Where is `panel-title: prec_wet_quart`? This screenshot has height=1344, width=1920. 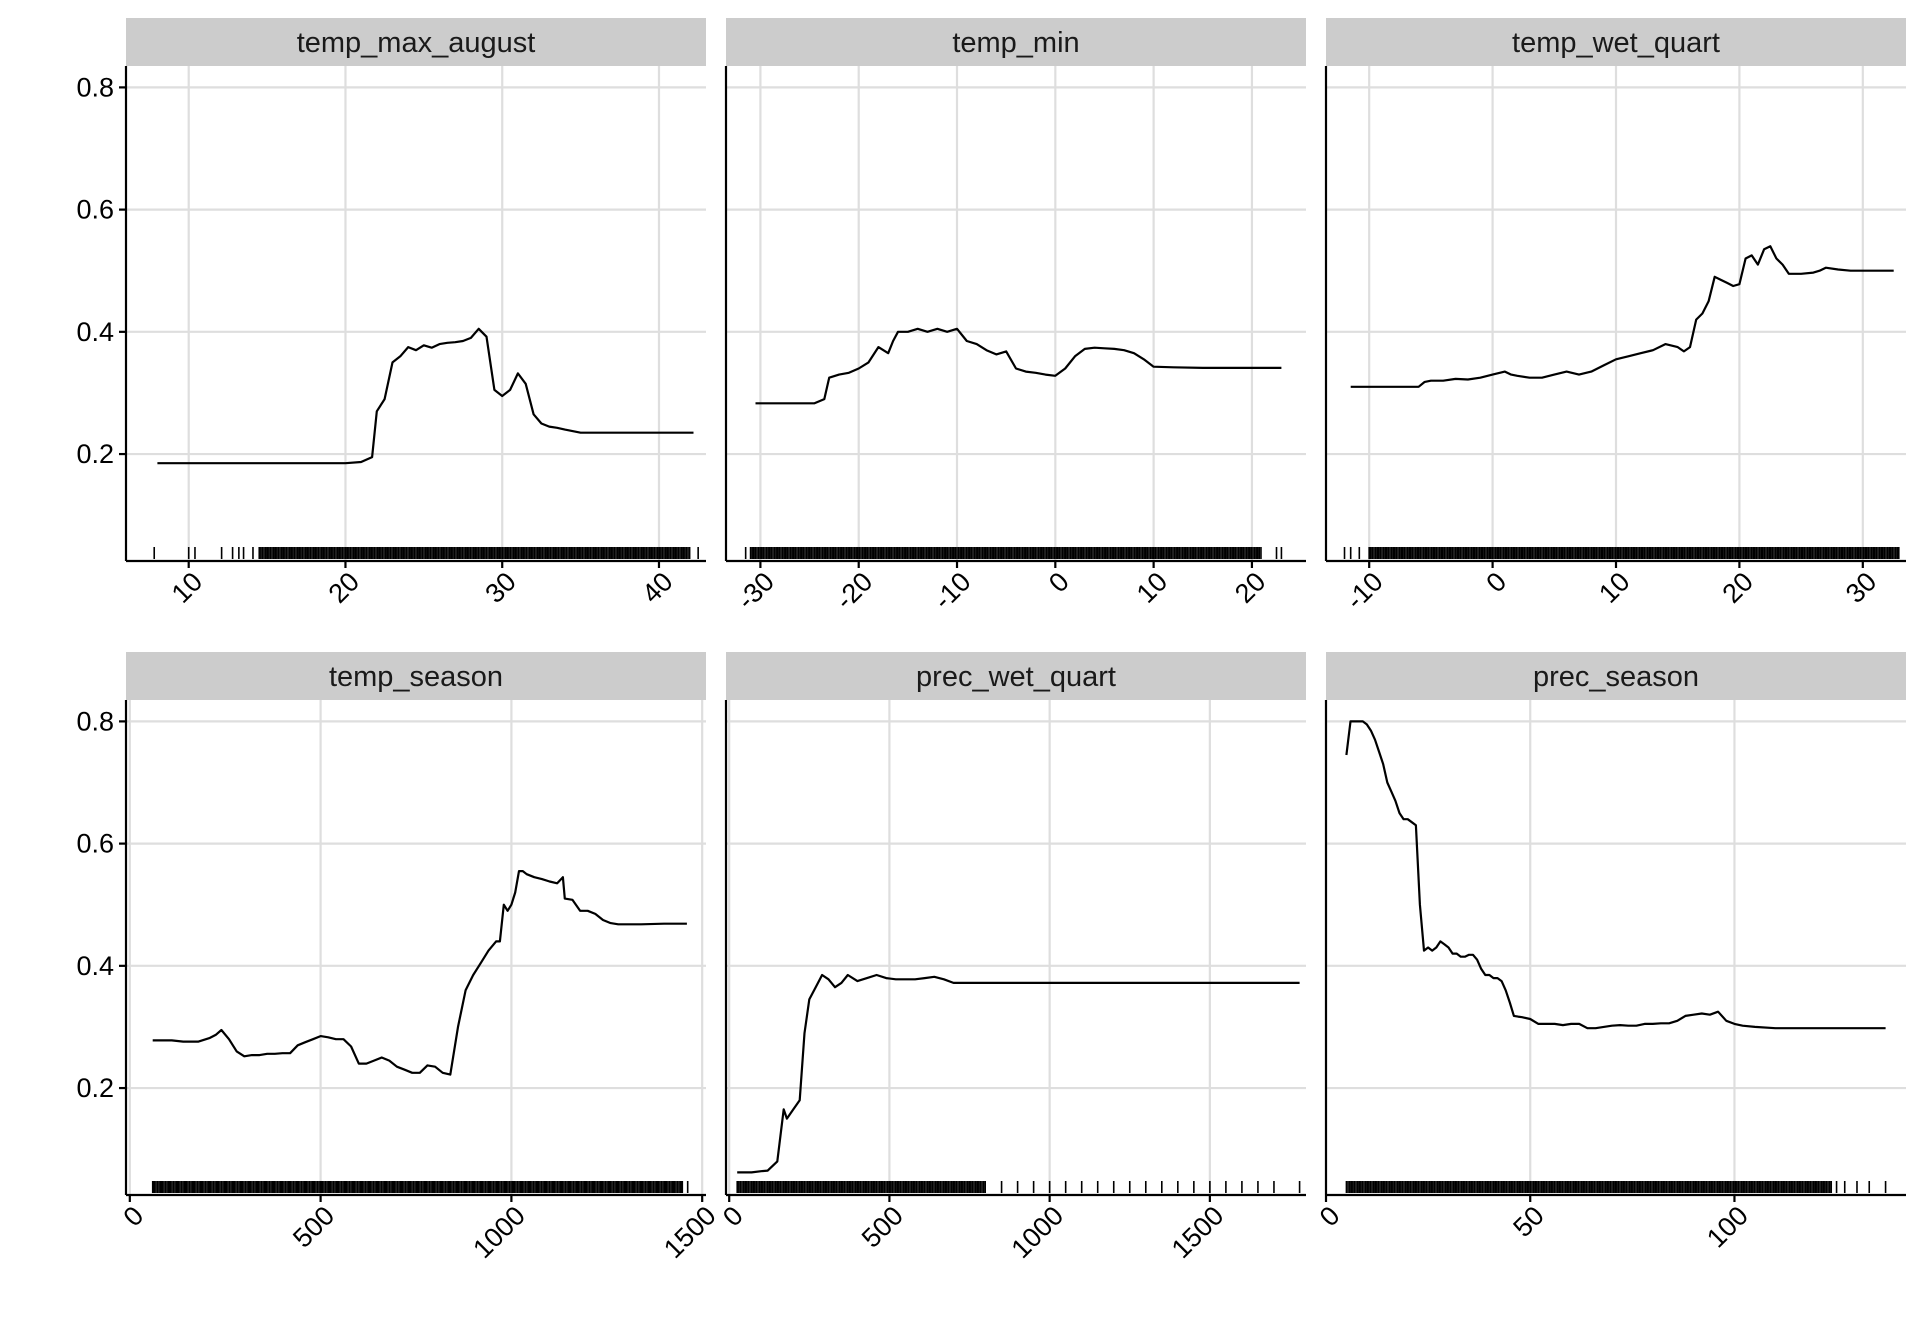
panel-title: prec_wet_quart is located at coordinates (1016, 677).